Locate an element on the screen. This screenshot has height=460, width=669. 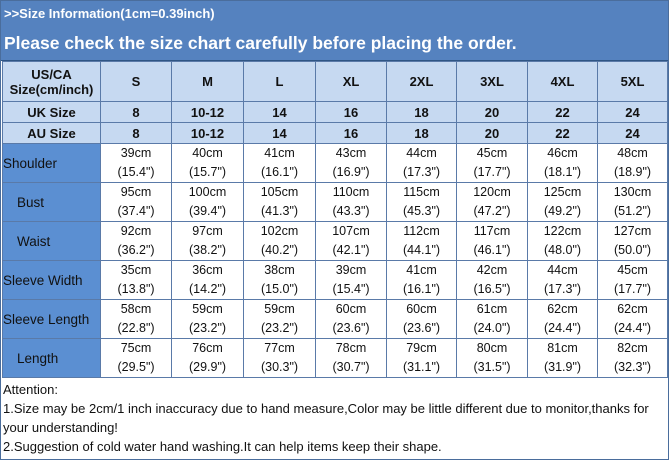
inch-value: (48.0") is located at coordinates (562, 250).